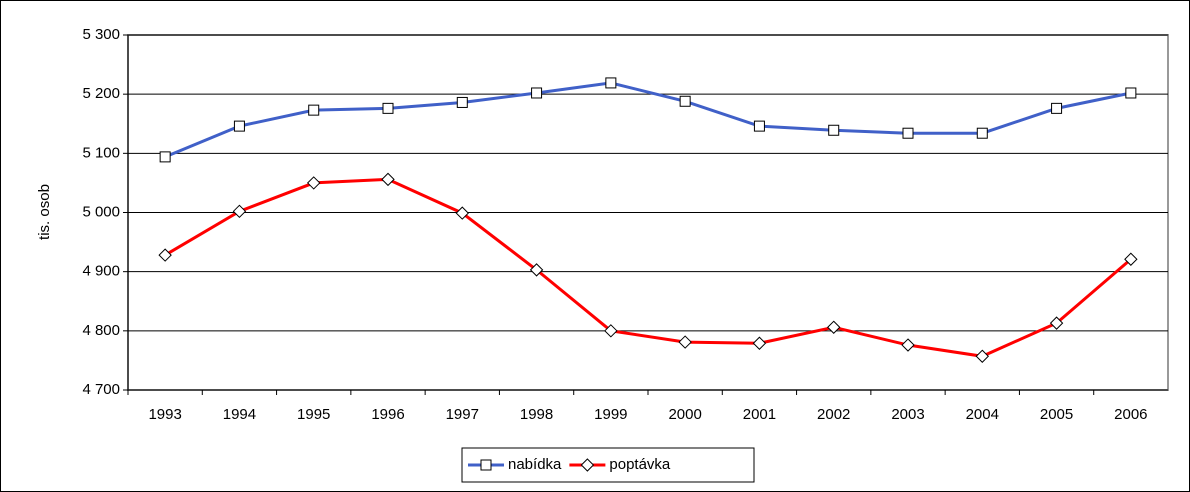 The width and height of the screenshot is (1190, 492). Describe the element at coordinates (101, 330) in the screenshot. I see `y-tick-label: 4 800` at that location.